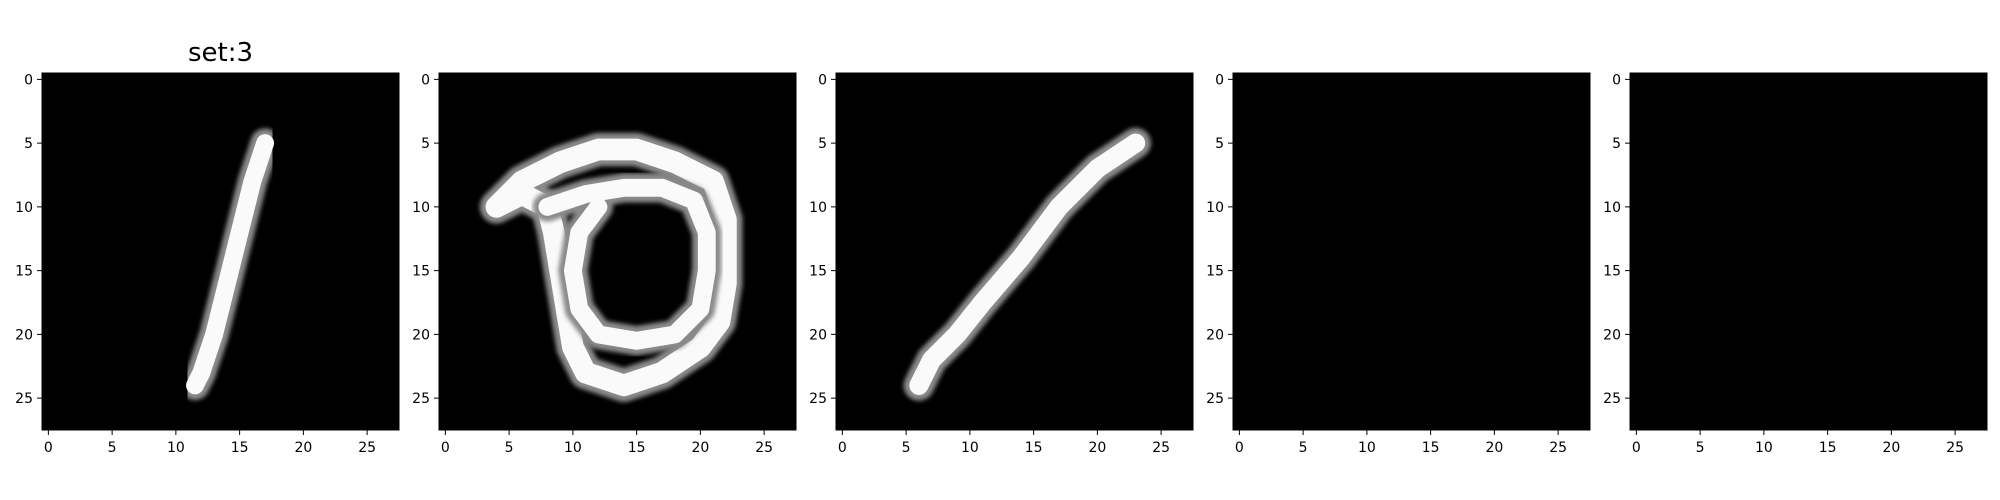  What do you see at coordinates (220, 53) in the screenshot?
I see `panel-title: set:3` at bounding box center [220, 53].